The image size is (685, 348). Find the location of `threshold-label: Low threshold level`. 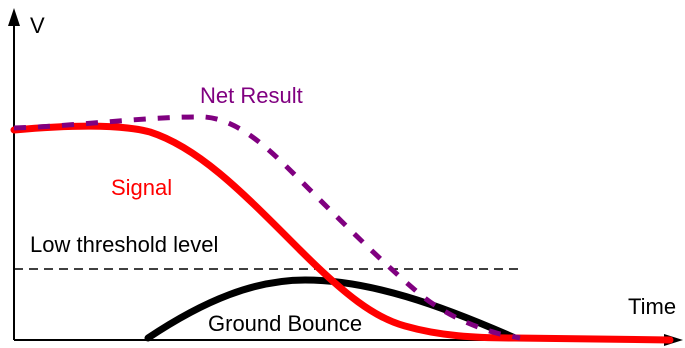

threshold-label: Low threshold level is located at coordinates (124, 244).